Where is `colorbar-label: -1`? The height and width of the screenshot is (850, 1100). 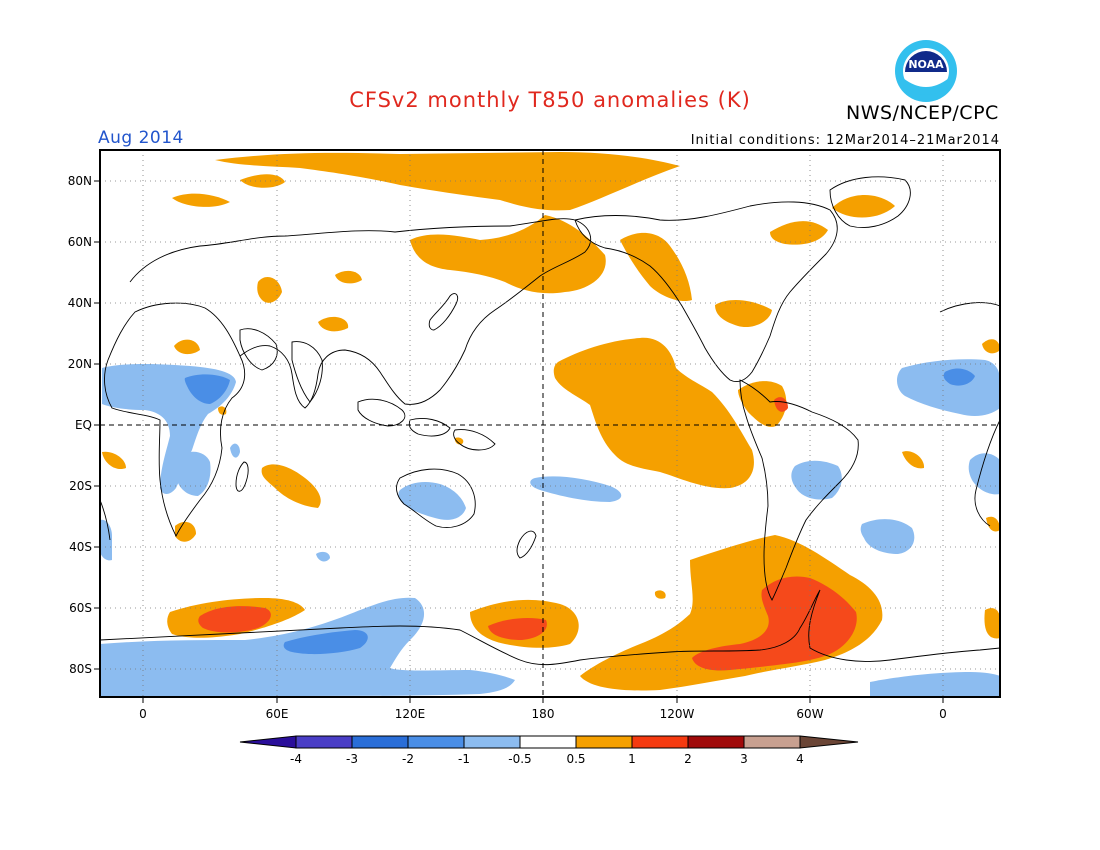
colorbar-label: -1 is located at coordinates (464, 759).